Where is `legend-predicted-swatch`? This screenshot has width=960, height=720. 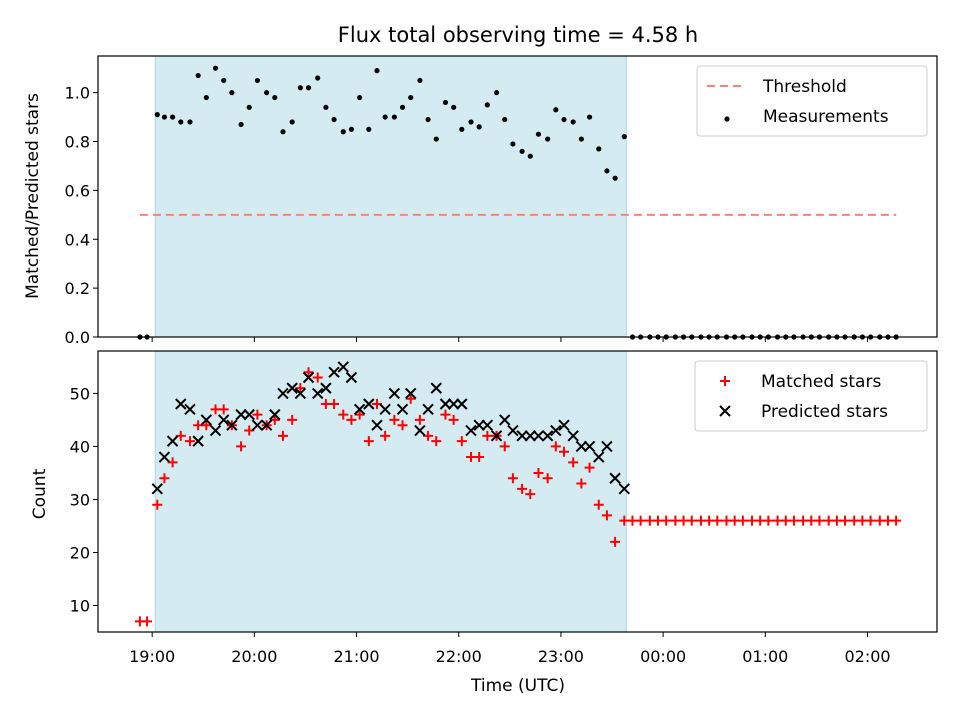 legend-predicted-swatch is located at coordinates (725, 411).